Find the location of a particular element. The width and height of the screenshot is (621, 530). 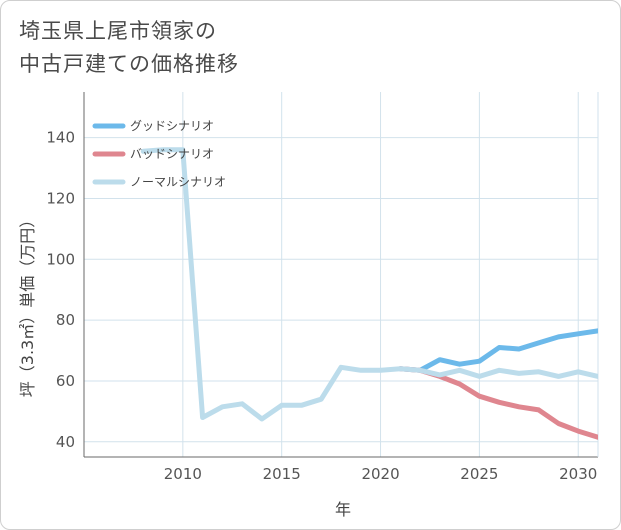

y-tick-label: 140 is located at coordinates (60, 138).